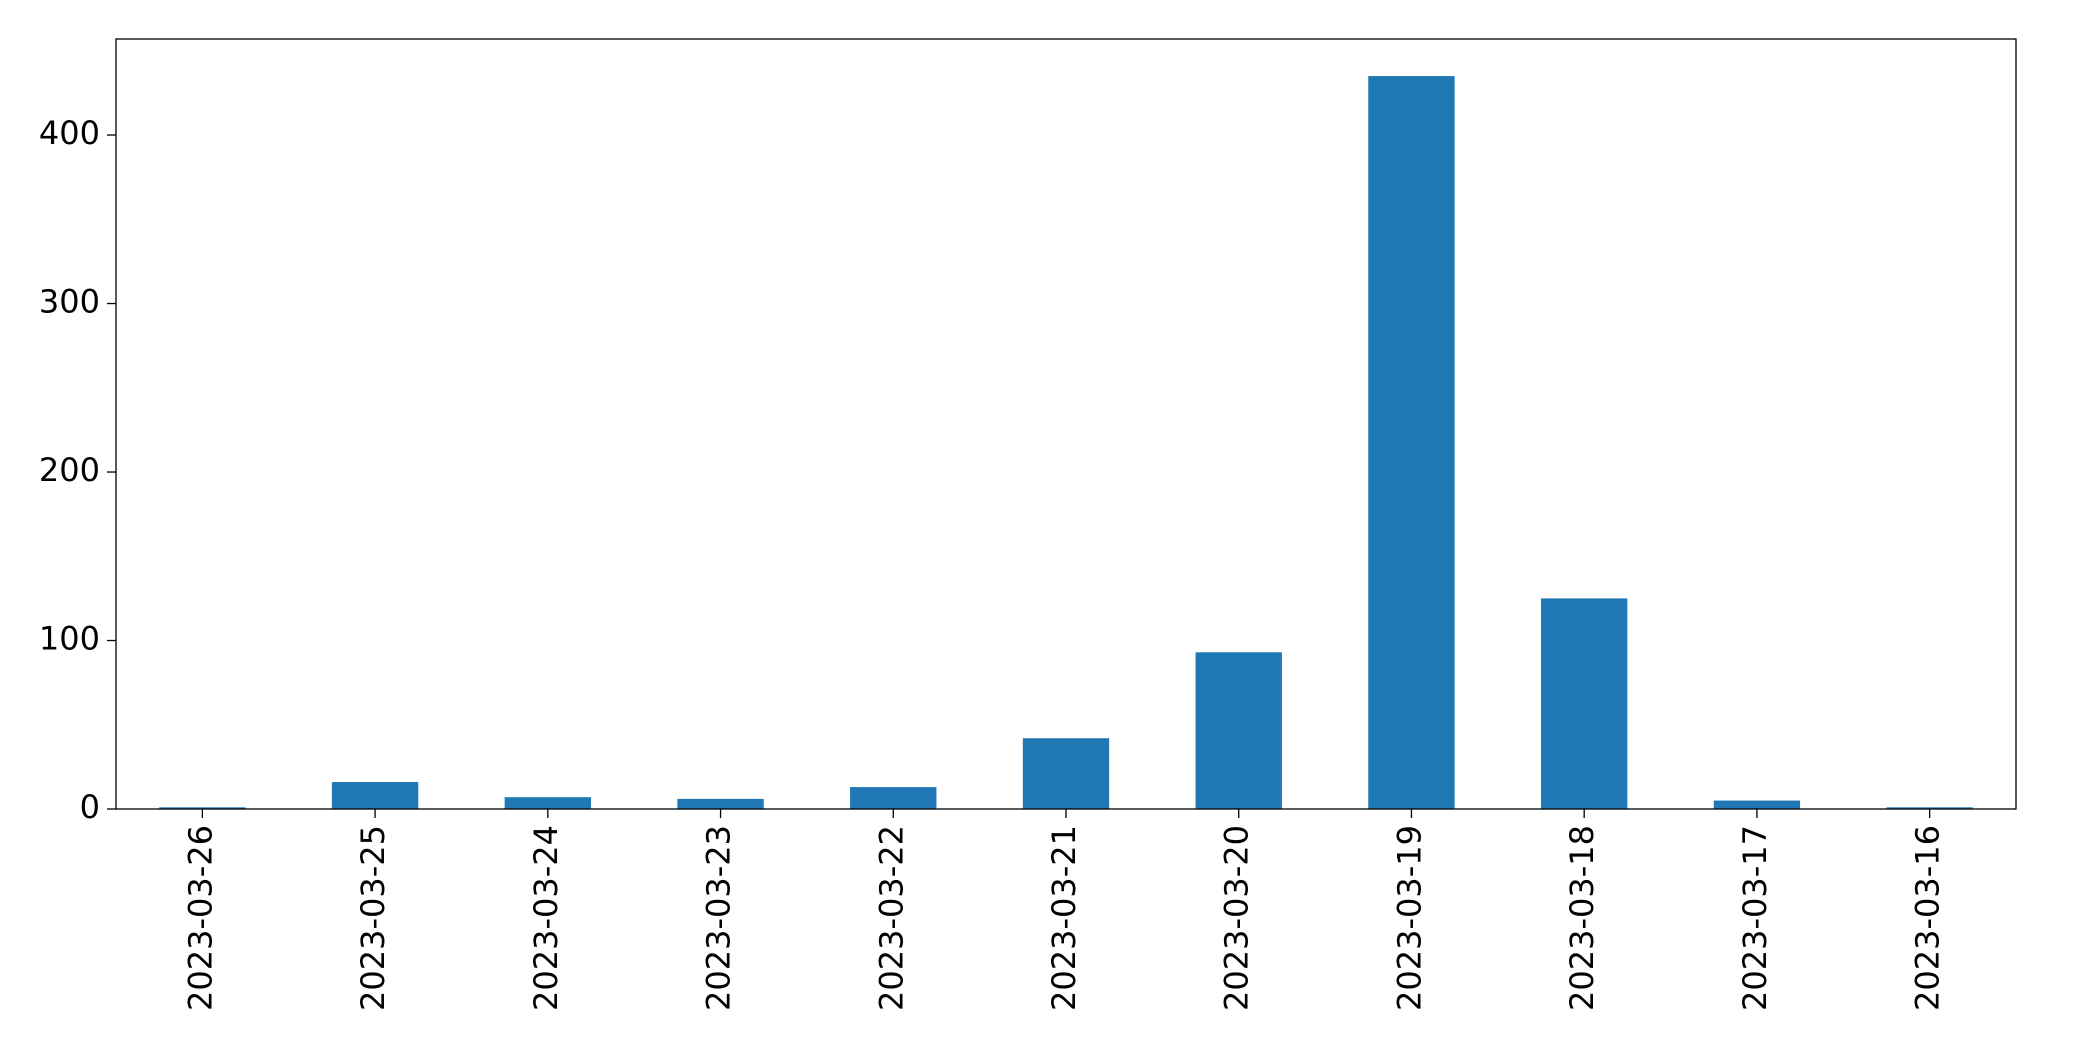 Image resolution: width=2093 pixels, height=1061 pixels. Describe the element at coordinates (373, 918) in the screenshot. I see `x-tick-label: 2023-03-25` at that location.